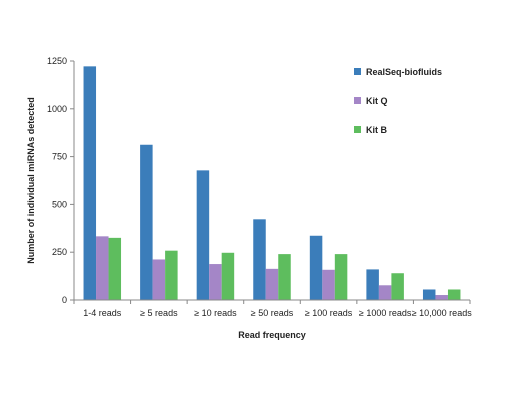 The width and height of the screenshot is (525, 411). I want to click on y-tick-label: 0, so click(64, 300).